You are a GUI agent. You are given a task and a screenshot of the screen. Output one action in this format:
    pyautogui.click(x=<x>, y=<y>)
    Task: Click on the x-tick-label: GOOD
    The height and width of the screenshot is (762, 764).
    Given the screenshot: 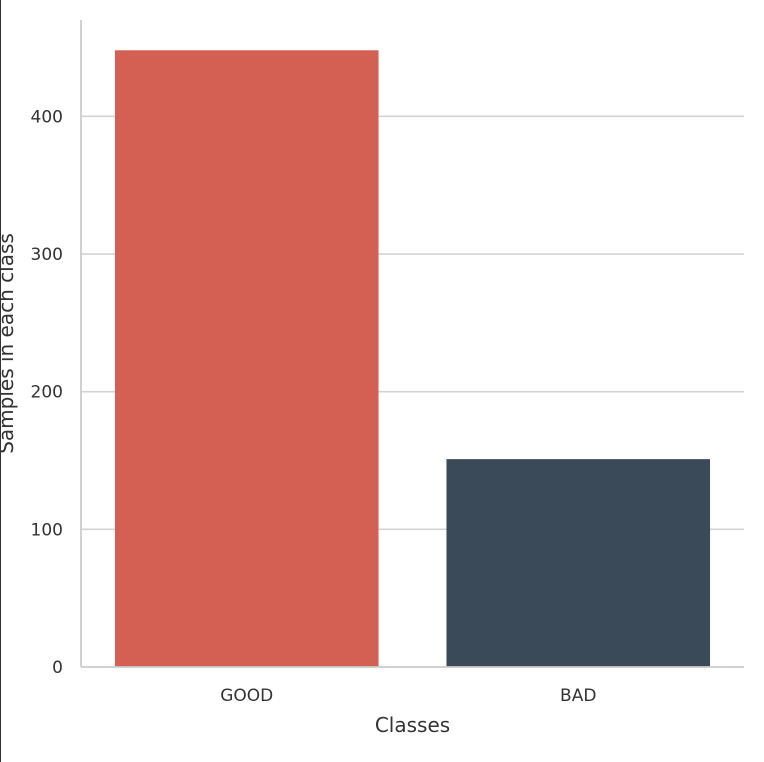 What is the action you would take?
    pyautogui.click(x=246, y=696)
    